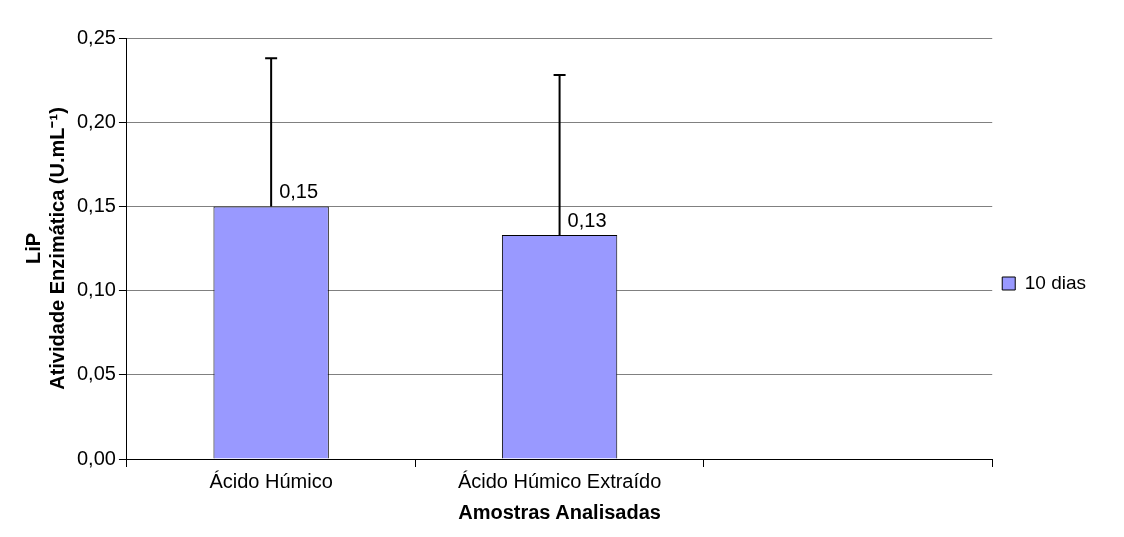  Describe the element at coordinates (44, 248) in the screenshot. I see `y-axis-title: LiP Atividade Enzimática (U.mL⁻¹)` at that location.